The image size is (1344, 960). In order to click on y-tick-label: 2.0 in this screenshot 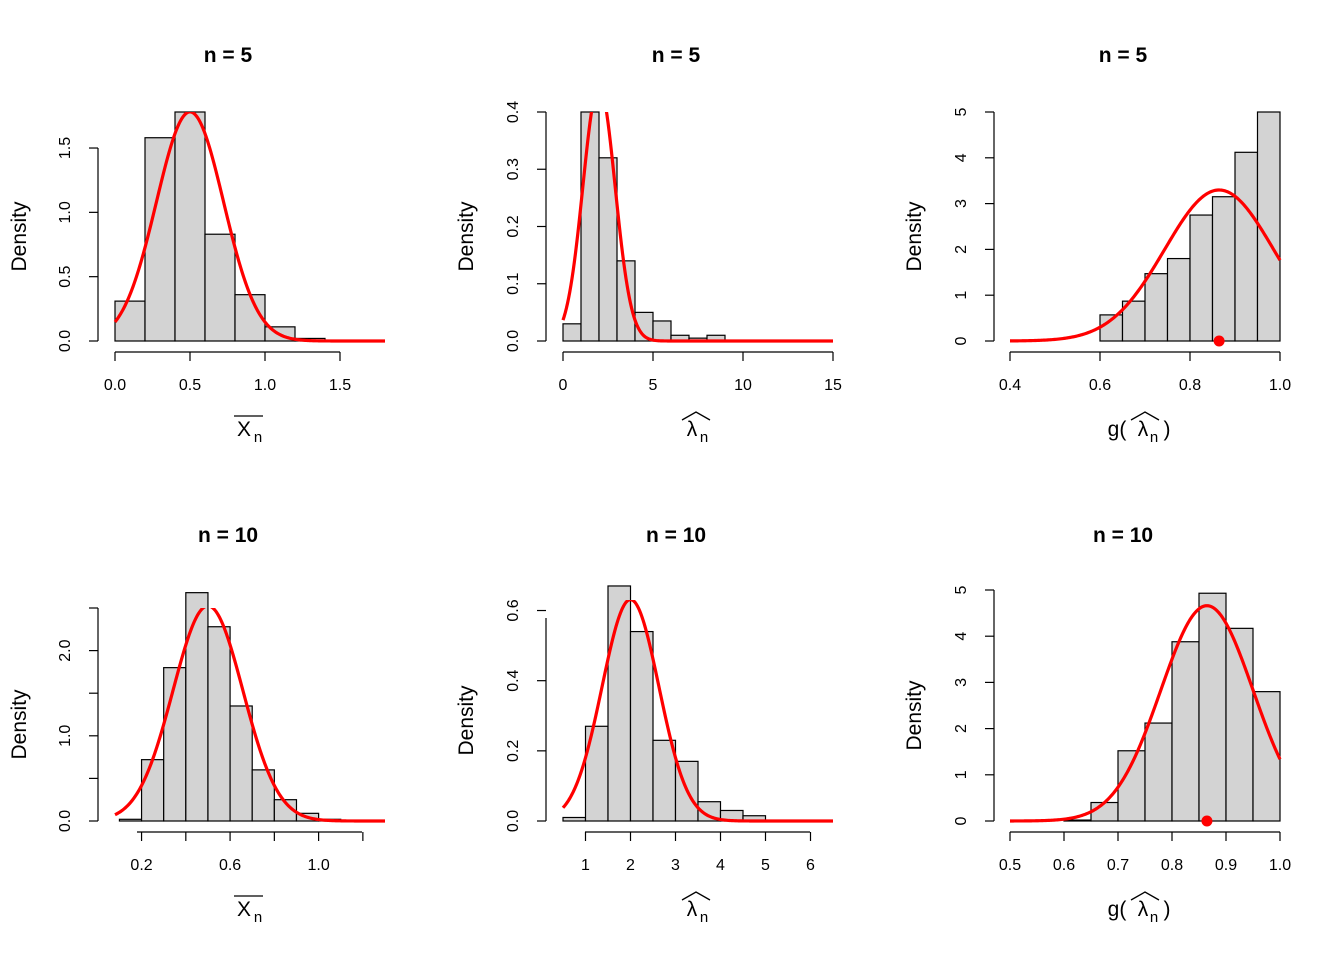, I will do `click(65, 650)`.